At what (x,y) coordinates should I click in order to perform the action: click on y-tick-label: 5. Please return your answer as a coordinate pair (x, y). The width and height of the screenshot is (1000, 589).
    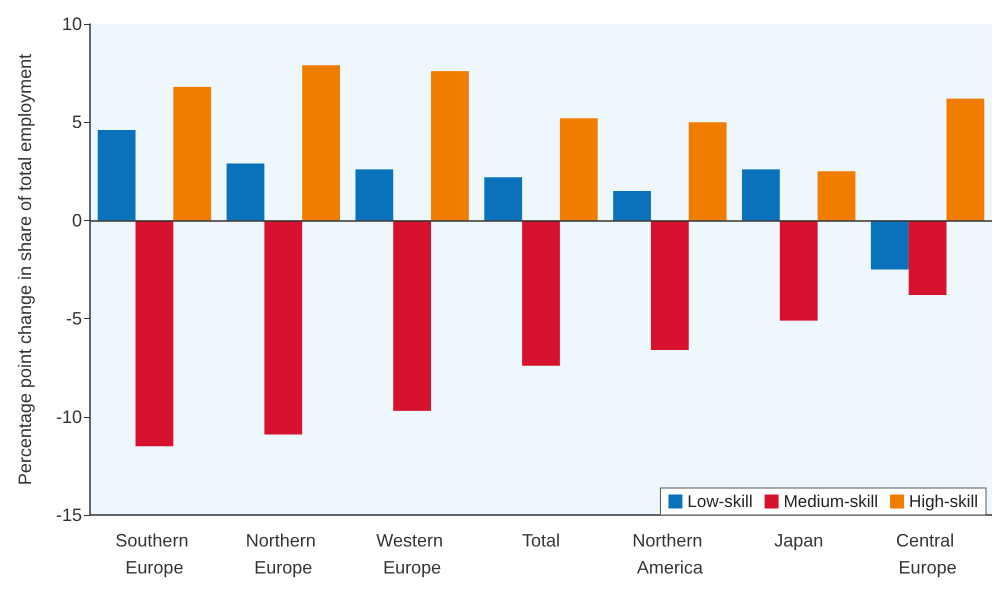
    Looking at the image, I should click on (77, 122).